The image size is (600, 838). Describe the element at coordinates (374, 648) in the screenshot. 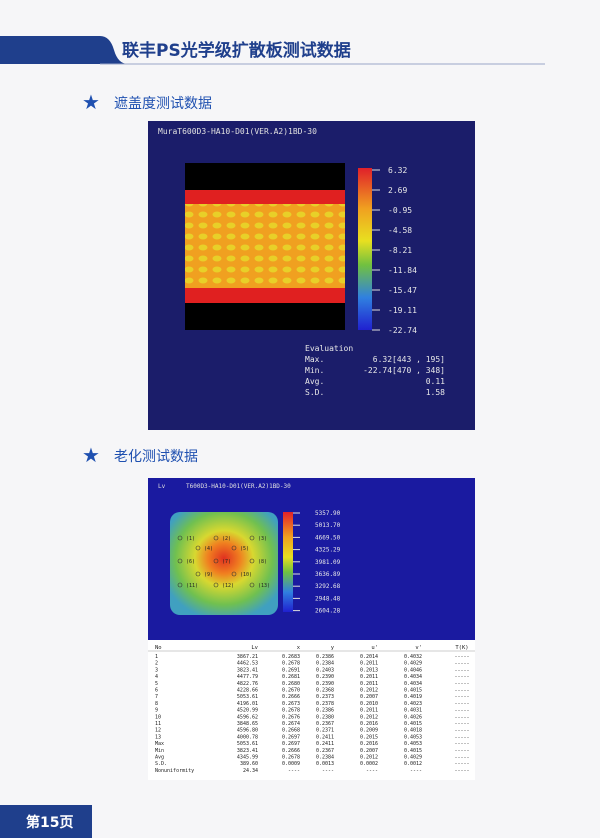

I see `table-header: u'` at that location.